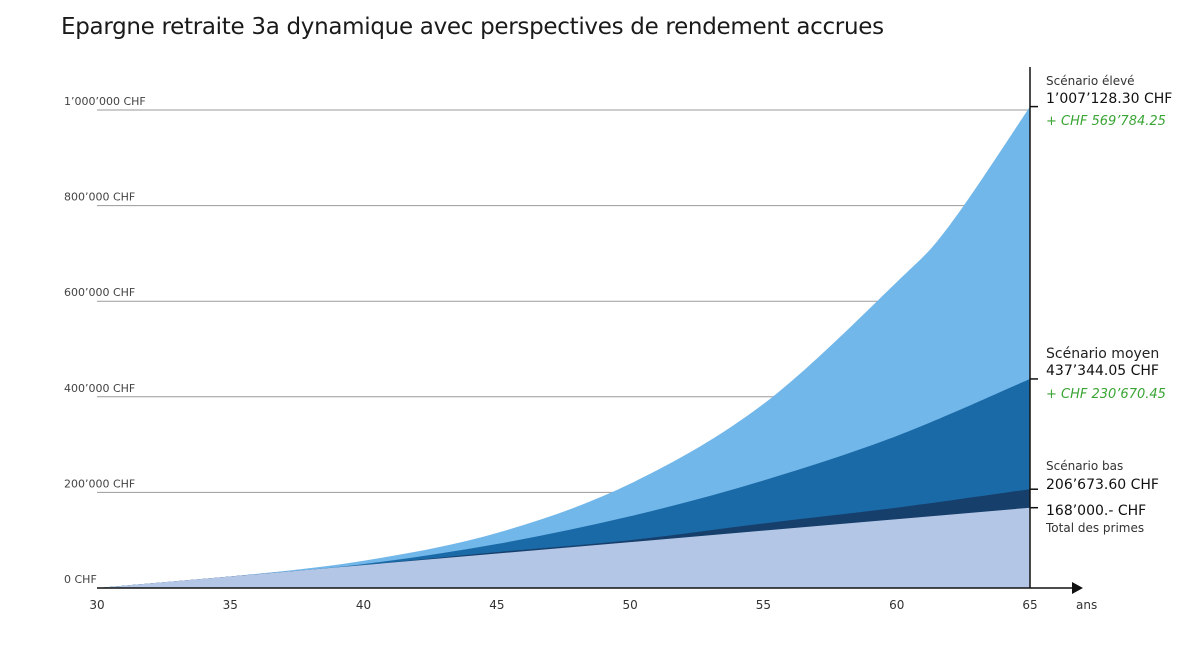 Image resolution: width=1200 pixels, height=645 pixels. What do you see at coordinates (1090, 81) in the screenshot?
I see `high-scenario-label: Scénario élevé` at bounding box center [1090, 81].